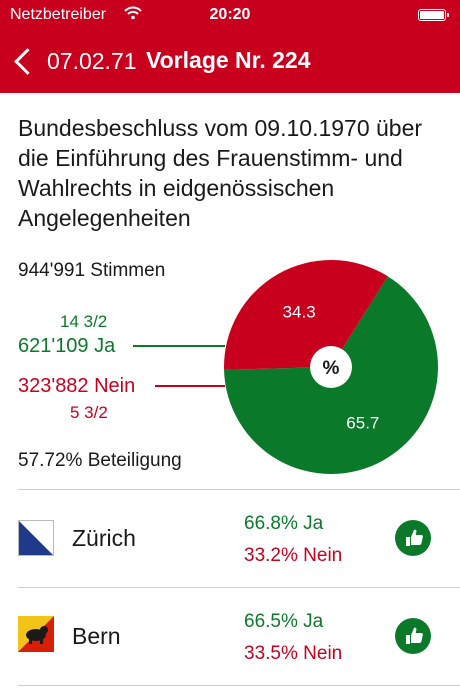 The width and height of the screenshot is (460, 690). What do you see at coordinates (77, 386) in the screenshot?
I see `no-votes: 323'882 Nein` at bounding box center [77, 386].